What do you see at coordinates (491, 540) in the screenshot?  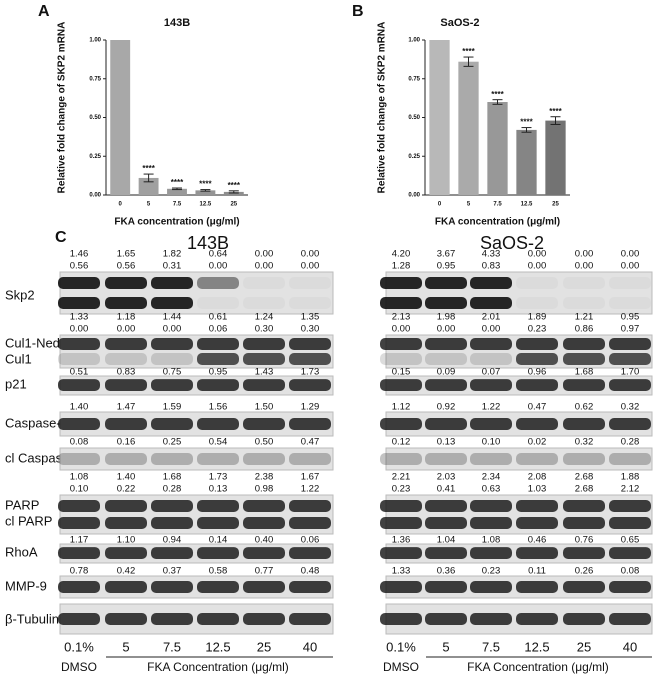 I see `quant-value: 1.08` at bounding box center [491, 540].